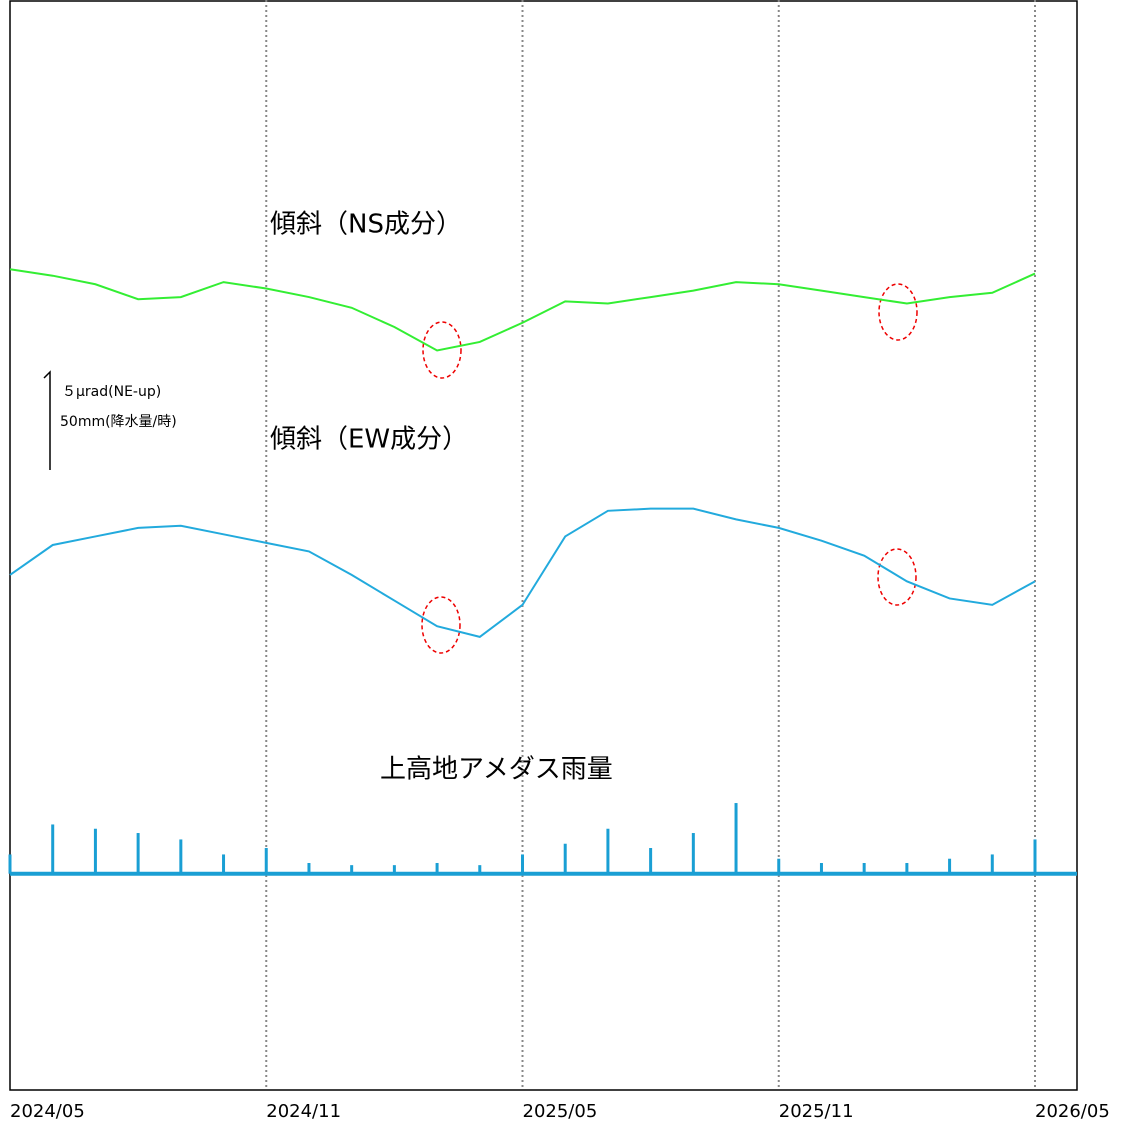 The height and width of the screenshot is (1122, 1134). I want to click on scale-bar, so click(47, 420).